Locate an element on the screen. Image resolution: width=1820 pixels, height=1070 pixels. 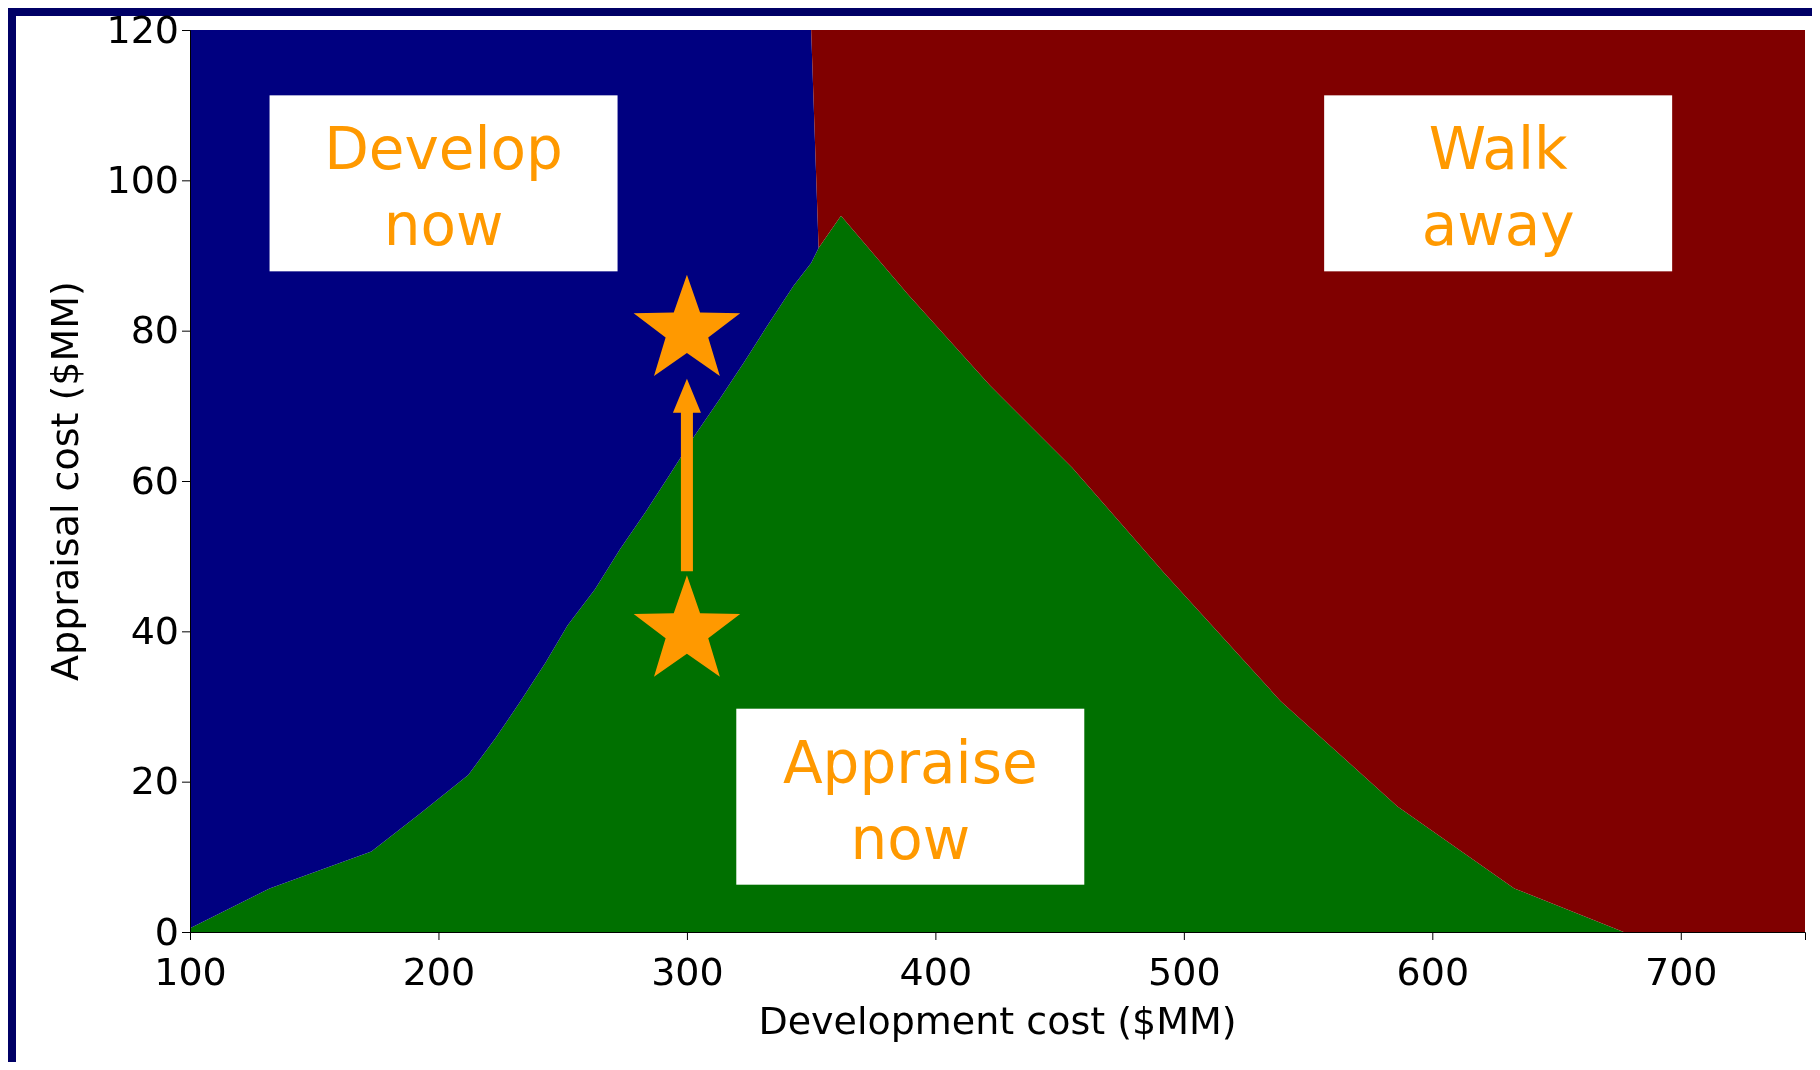
y-tick-label: 20 is located at coordinates (154, 781).